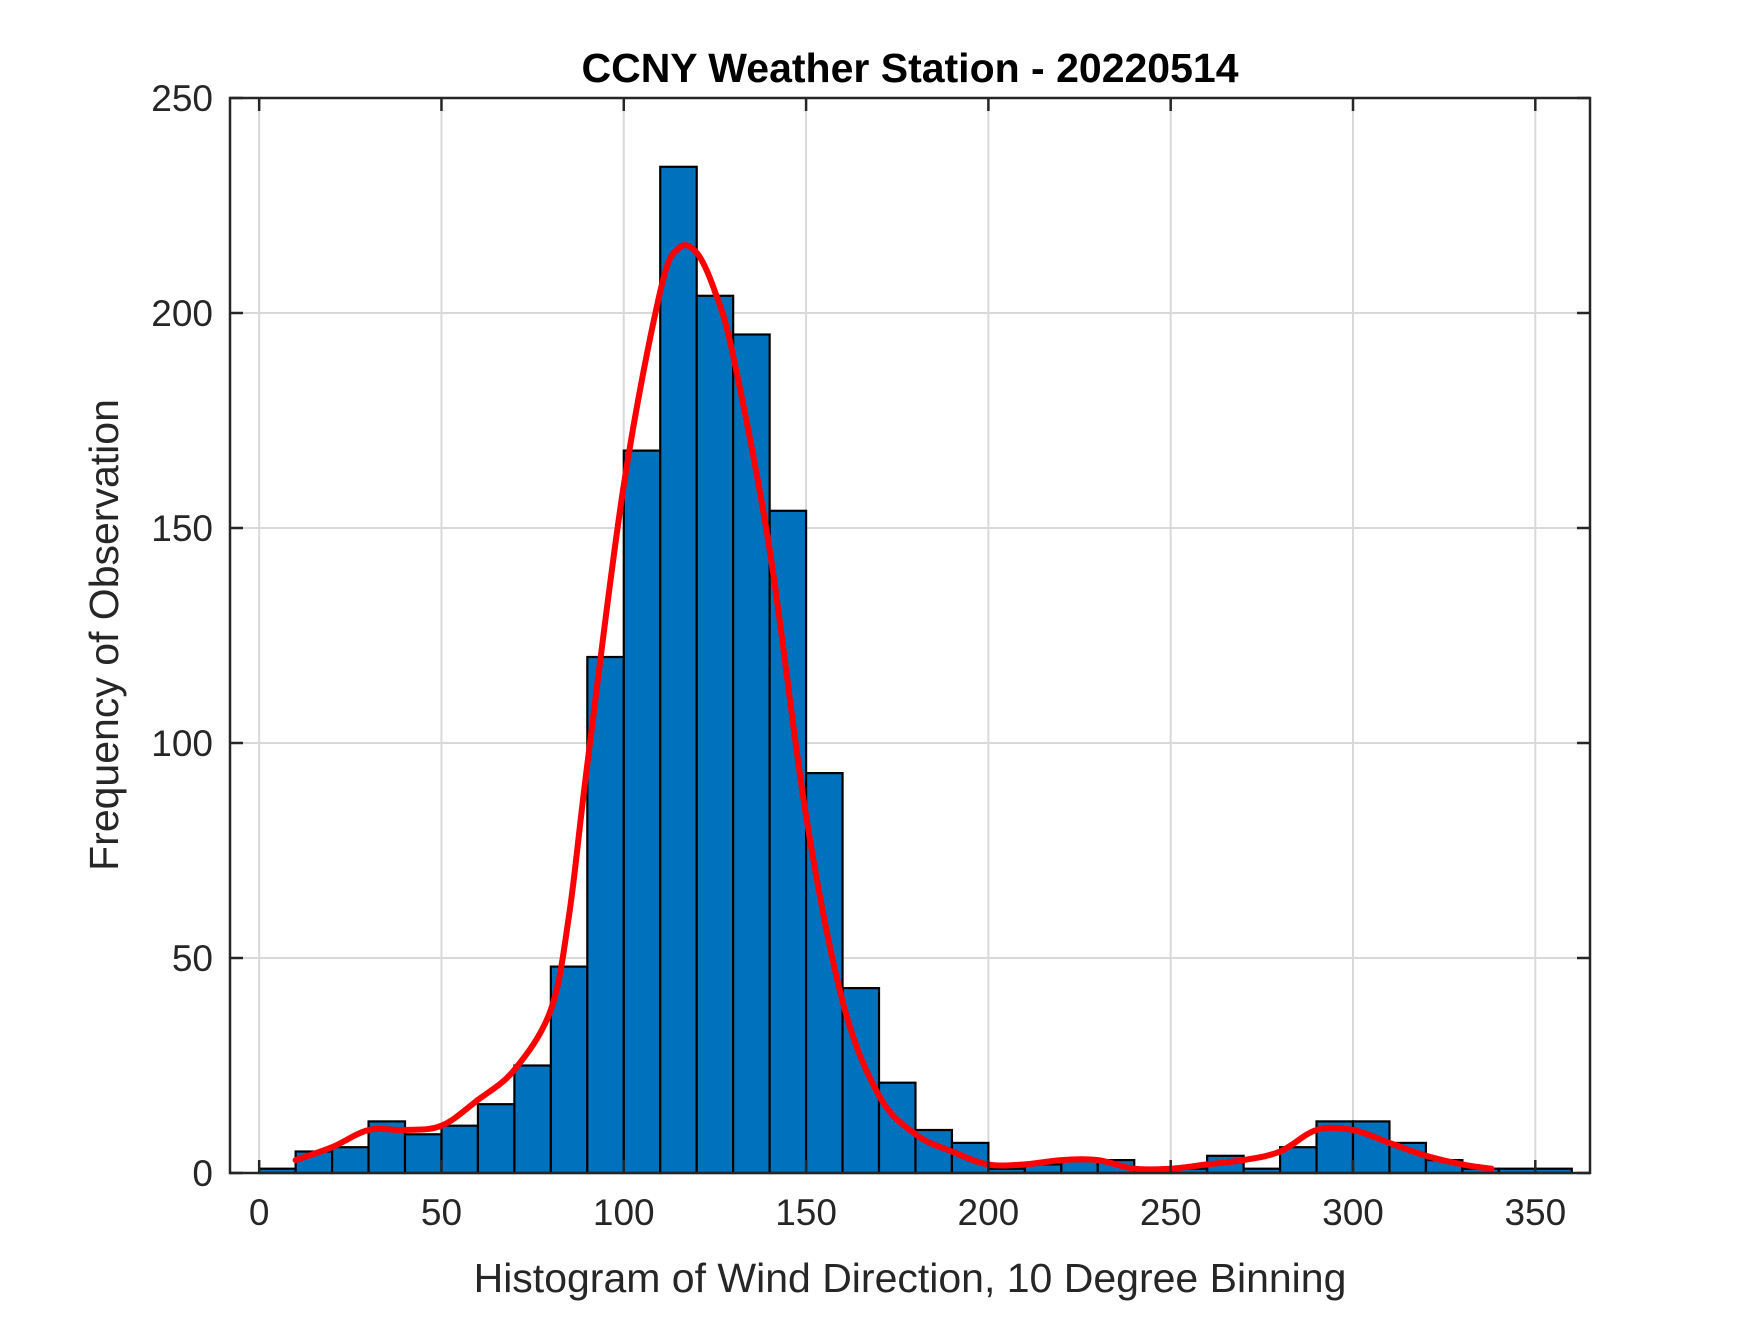  I want to click on x-tick-label: 100, so click(624, 1212).